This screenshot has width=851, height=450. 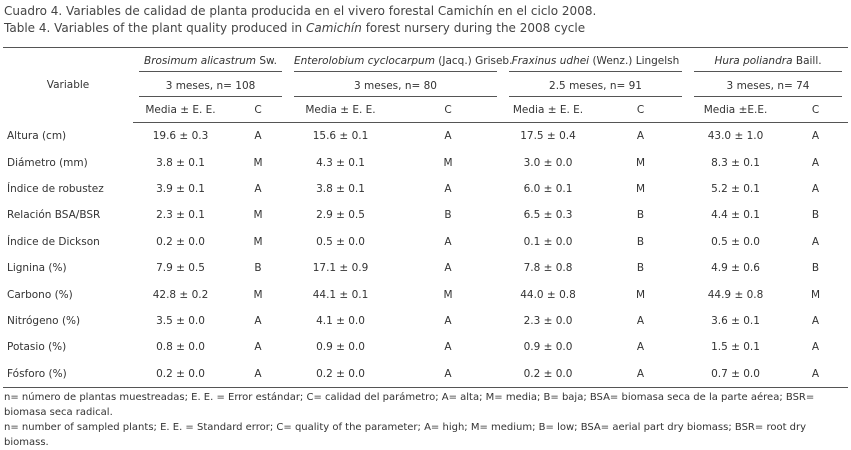 I want to click on species-name: Enterolobium cyclocarpum, so click(x=364, y=60).